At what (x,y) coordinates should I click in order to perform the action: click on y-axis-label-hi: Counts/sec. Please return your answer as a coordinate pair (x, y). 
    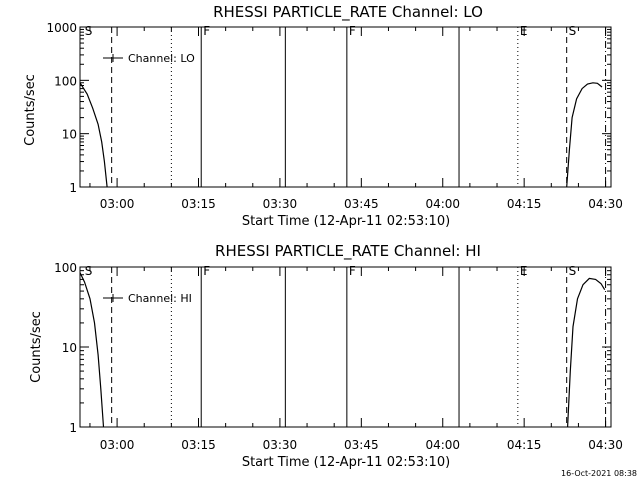
    Looking at the image, I should click on (36, 347).